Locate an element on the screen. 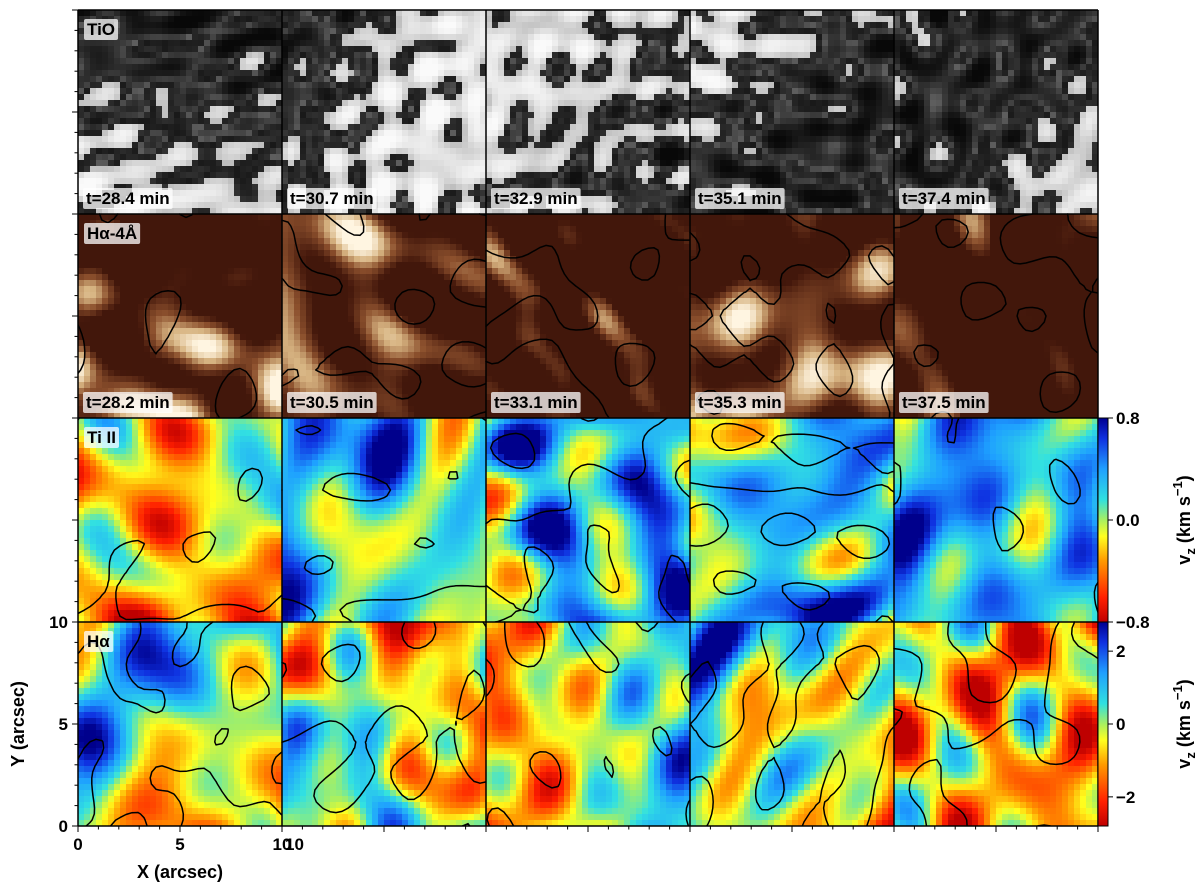  row-label-tio: TiO is located at coordinates (101, 29).